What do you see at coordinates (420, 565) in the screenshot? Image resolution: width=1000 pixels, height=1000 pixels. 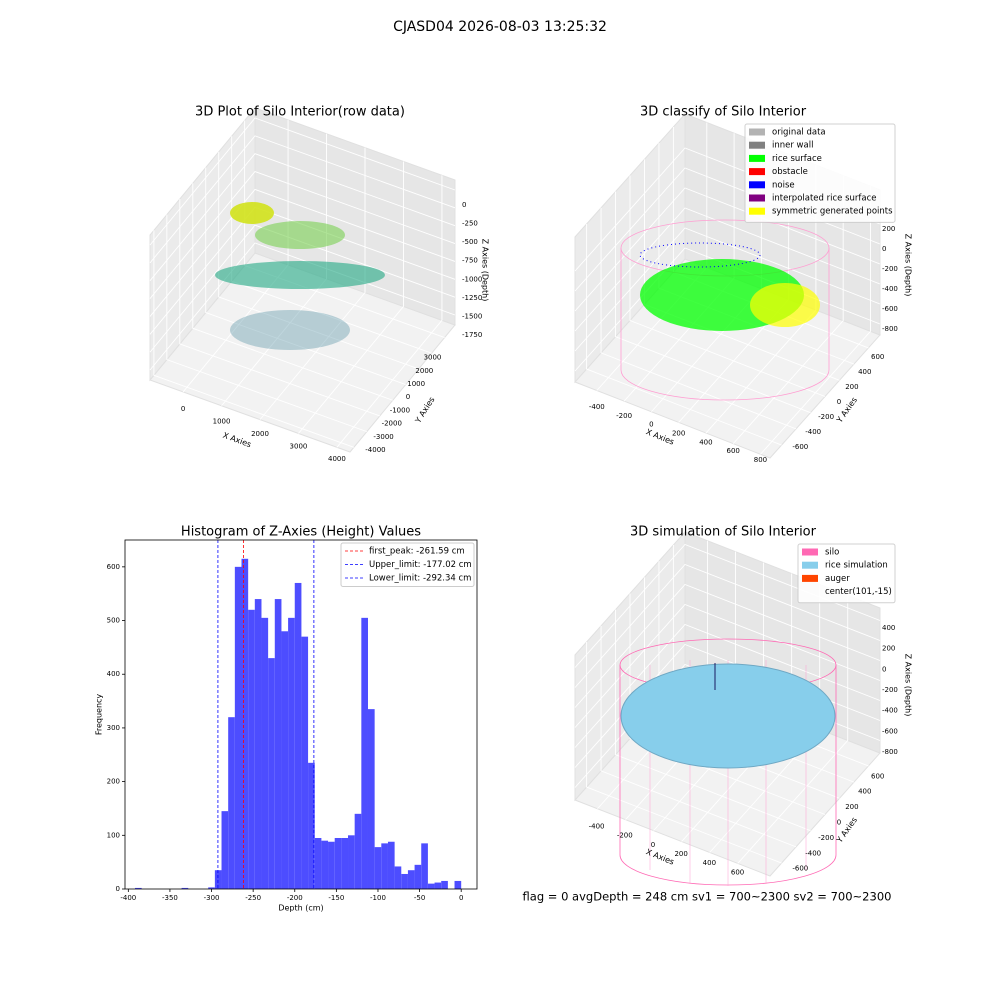 I see `legend-label: Upper_limit: -177.02 cm` at bounding box center [420, 565].